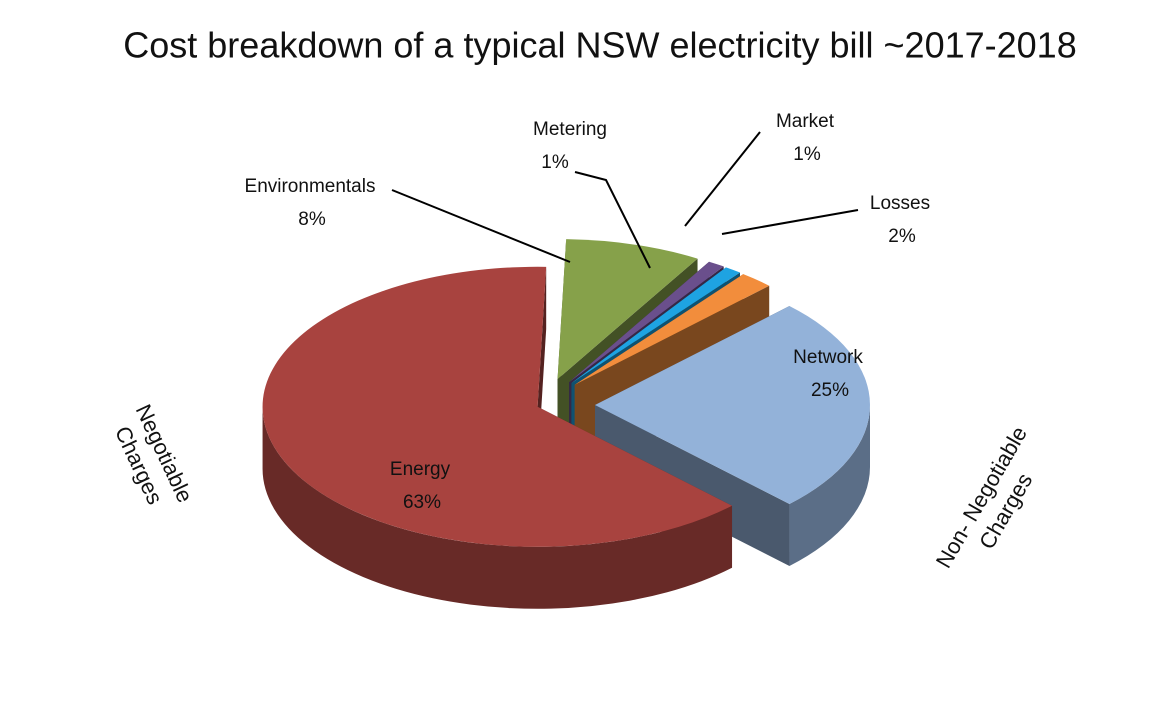 The height and width of the screenshot is (707, 1150). I want to click on pie-slice, so click(732, 436).